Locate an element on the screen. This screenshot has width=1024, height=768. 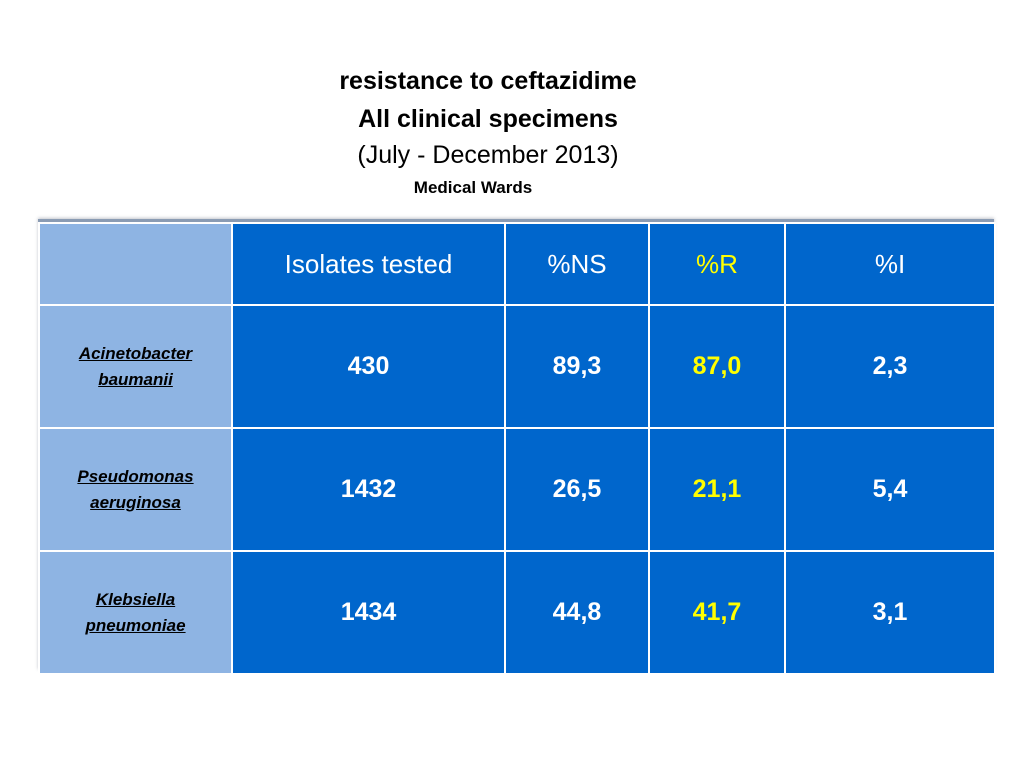
species-name-line1: Klebsiella is located at coordinates (135, 599).